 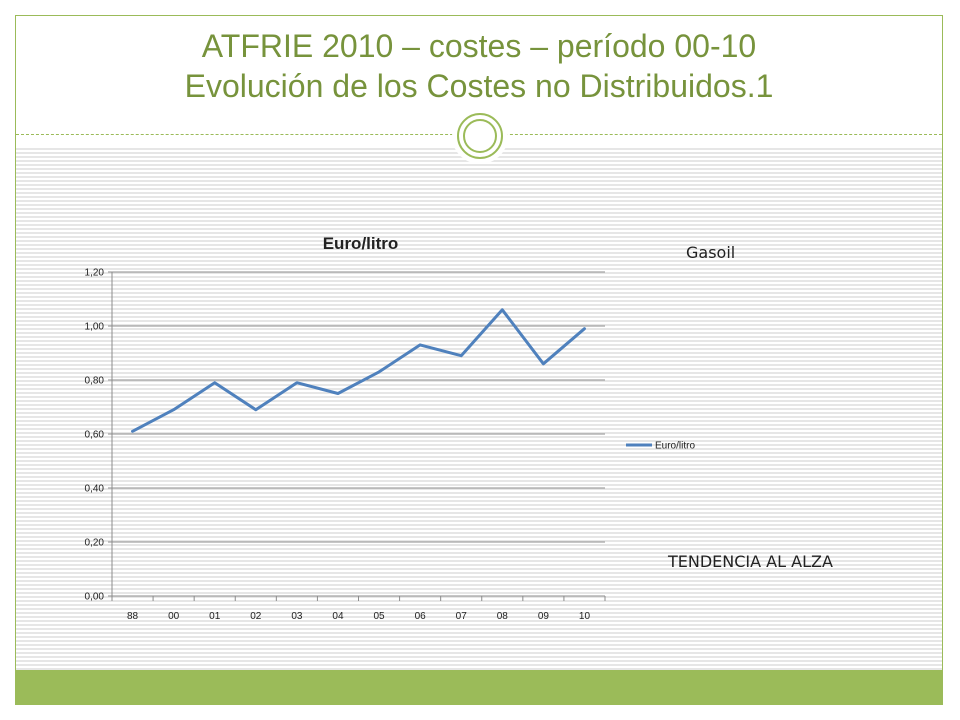 I want to click on slide-title-line1: ATFRIE 2010 – costes – período 00-10, so click(x=479, y=46).